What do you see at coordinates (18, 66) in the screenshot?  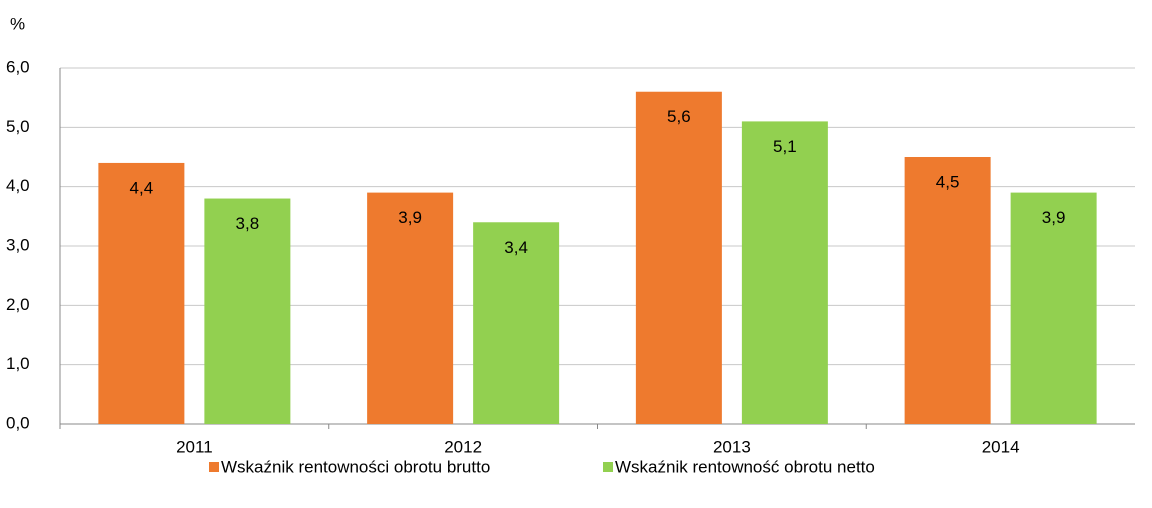 I see `y-tick-label: 6,0` at bounding box center [18, 66].